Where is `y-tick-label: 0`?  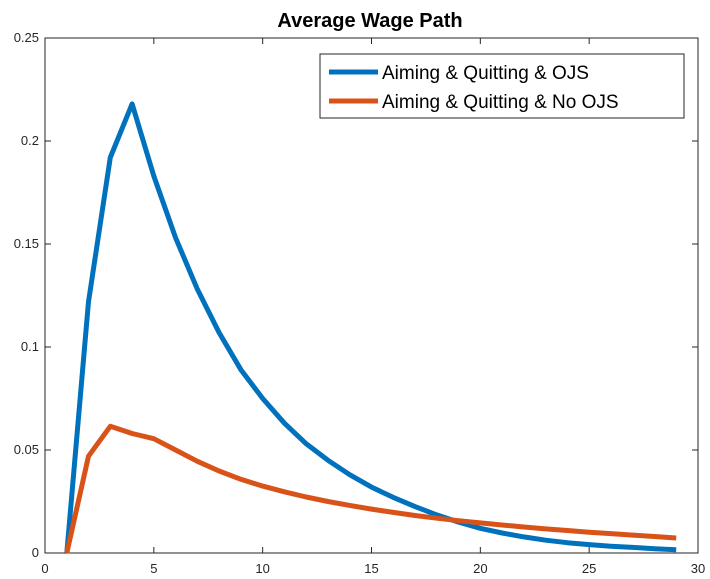 y-tick-label: 0 is located at coordinates (35, 552).